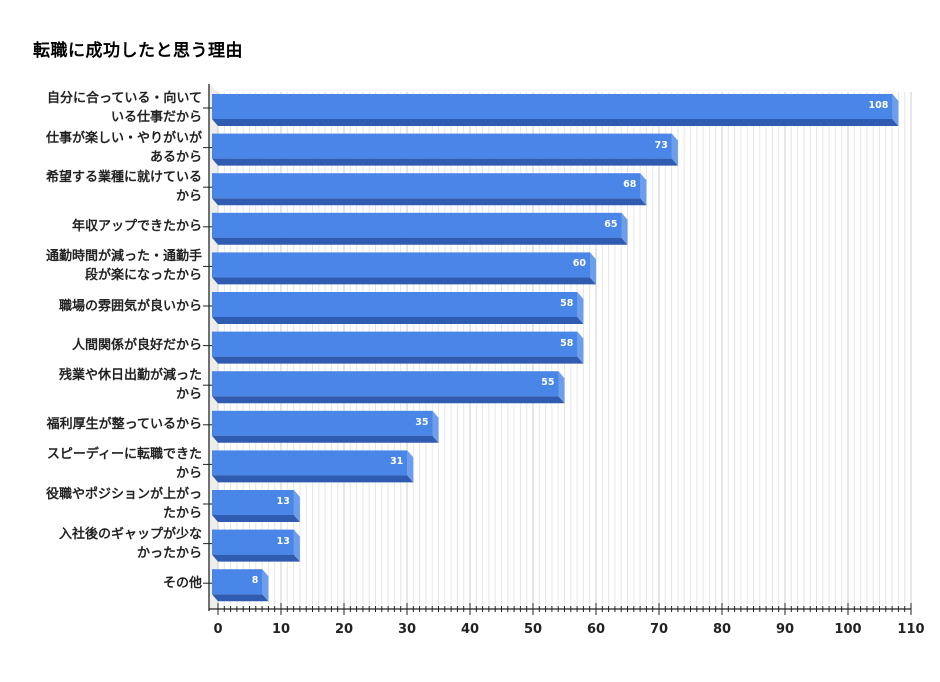  What do you see at coordinates (255, 581) in the screenshot?
I see `bar-value-label: 8` at bounding box center [255, 581].